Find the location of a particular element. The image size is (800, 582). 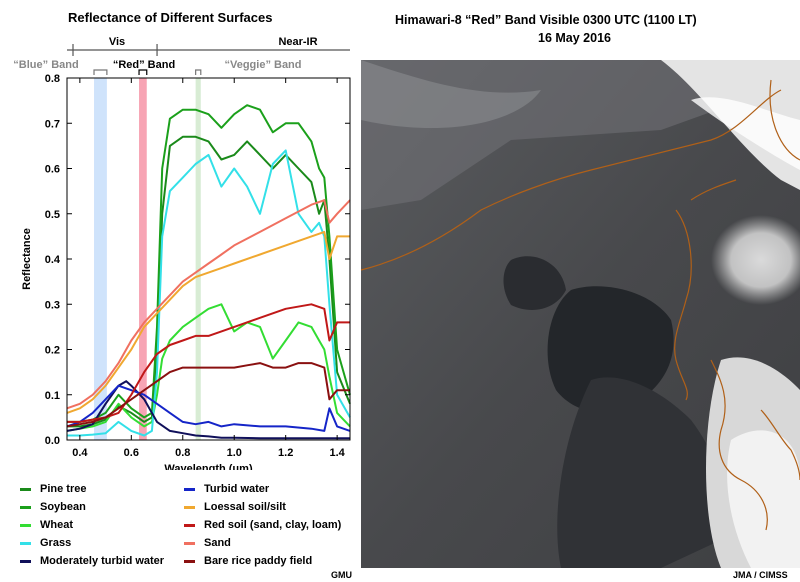

legend-label: Pine tree is located at coordinates (63, 489).